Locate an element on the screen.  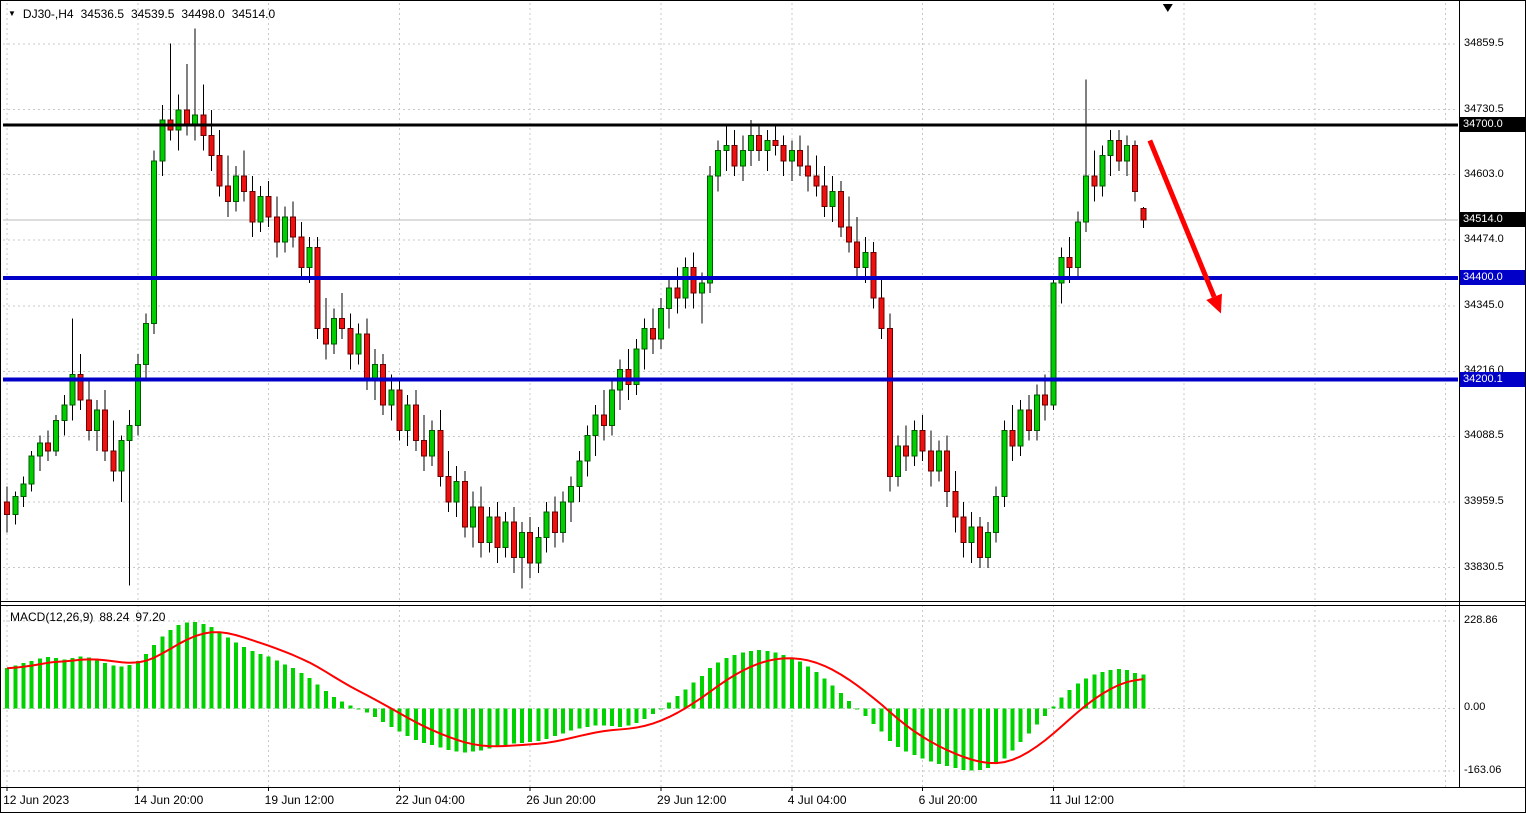
indicator-label: MACD(12,26,9) 88.24 97.20 is located at coordinates (87, 617).